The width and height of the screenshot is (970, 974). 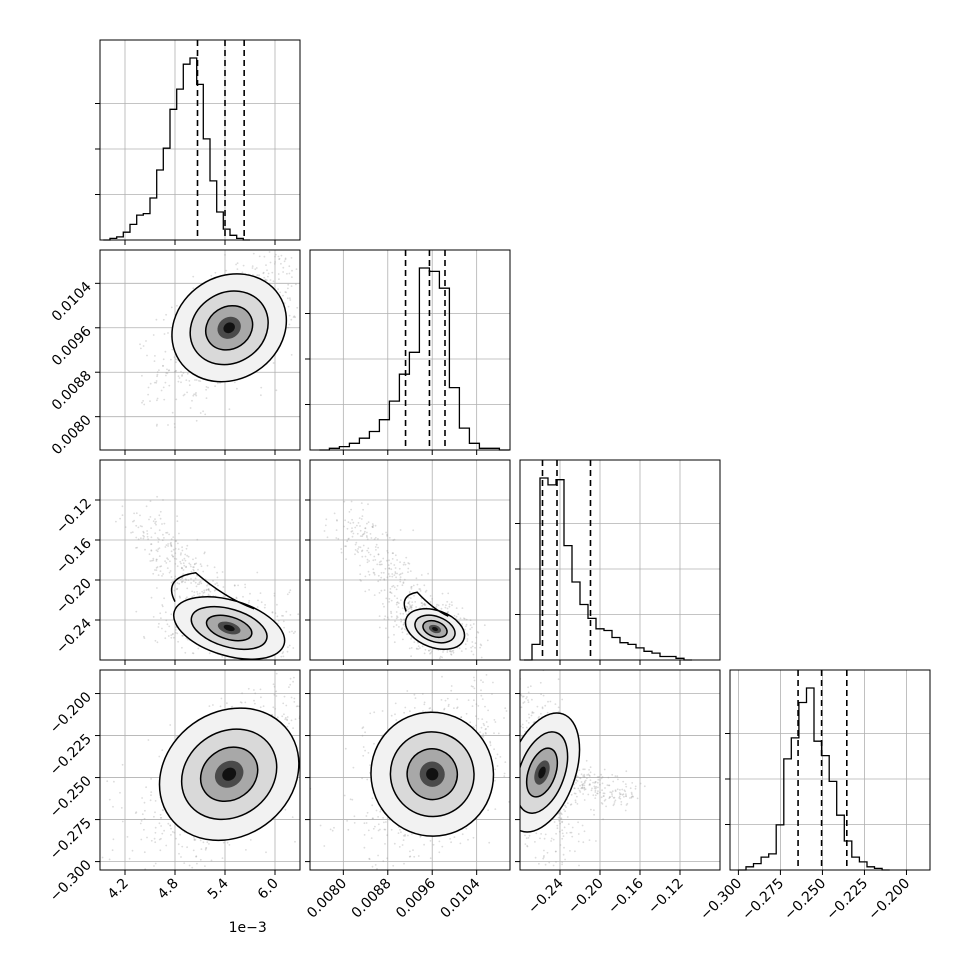 I want to click on panel-content, so click(x=213, y=571).